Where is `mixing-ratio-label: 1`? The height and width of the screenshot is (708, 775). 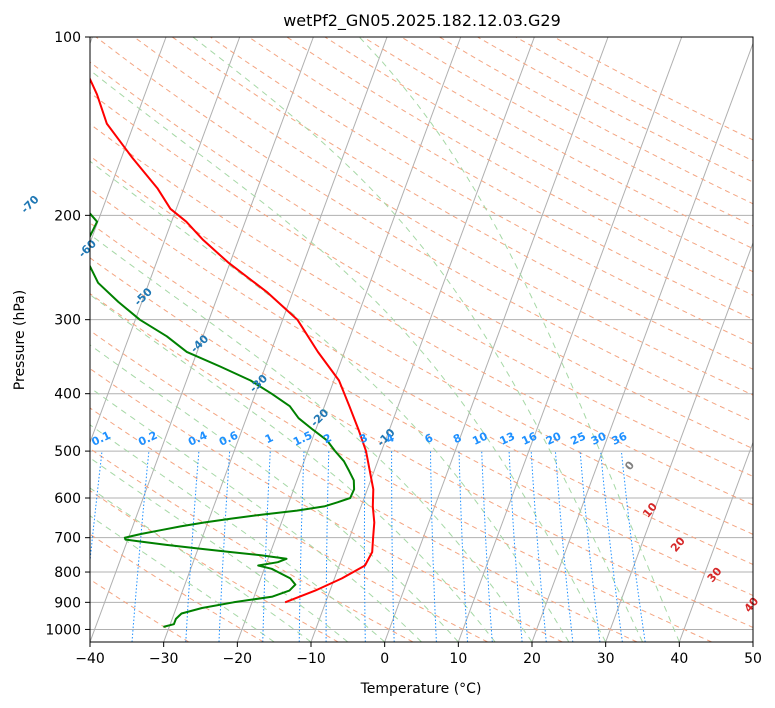
mixing-ratio-label: 1 is located at coordinates (269, 438).